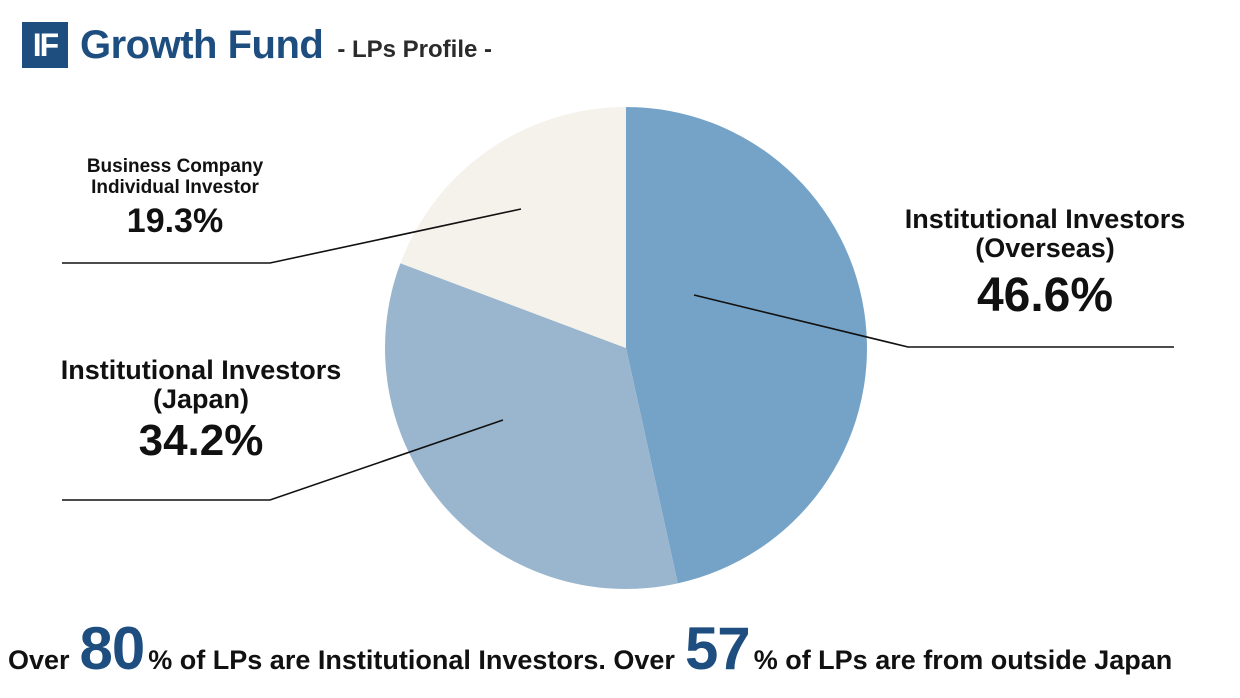 The width and height of the screenshot is (1240, 698). What do you see at coordinates (963, 660) in the screenshot?
I see `footer-text-3: % of LPs are from outside Japan` at bounding box center [963, 660].